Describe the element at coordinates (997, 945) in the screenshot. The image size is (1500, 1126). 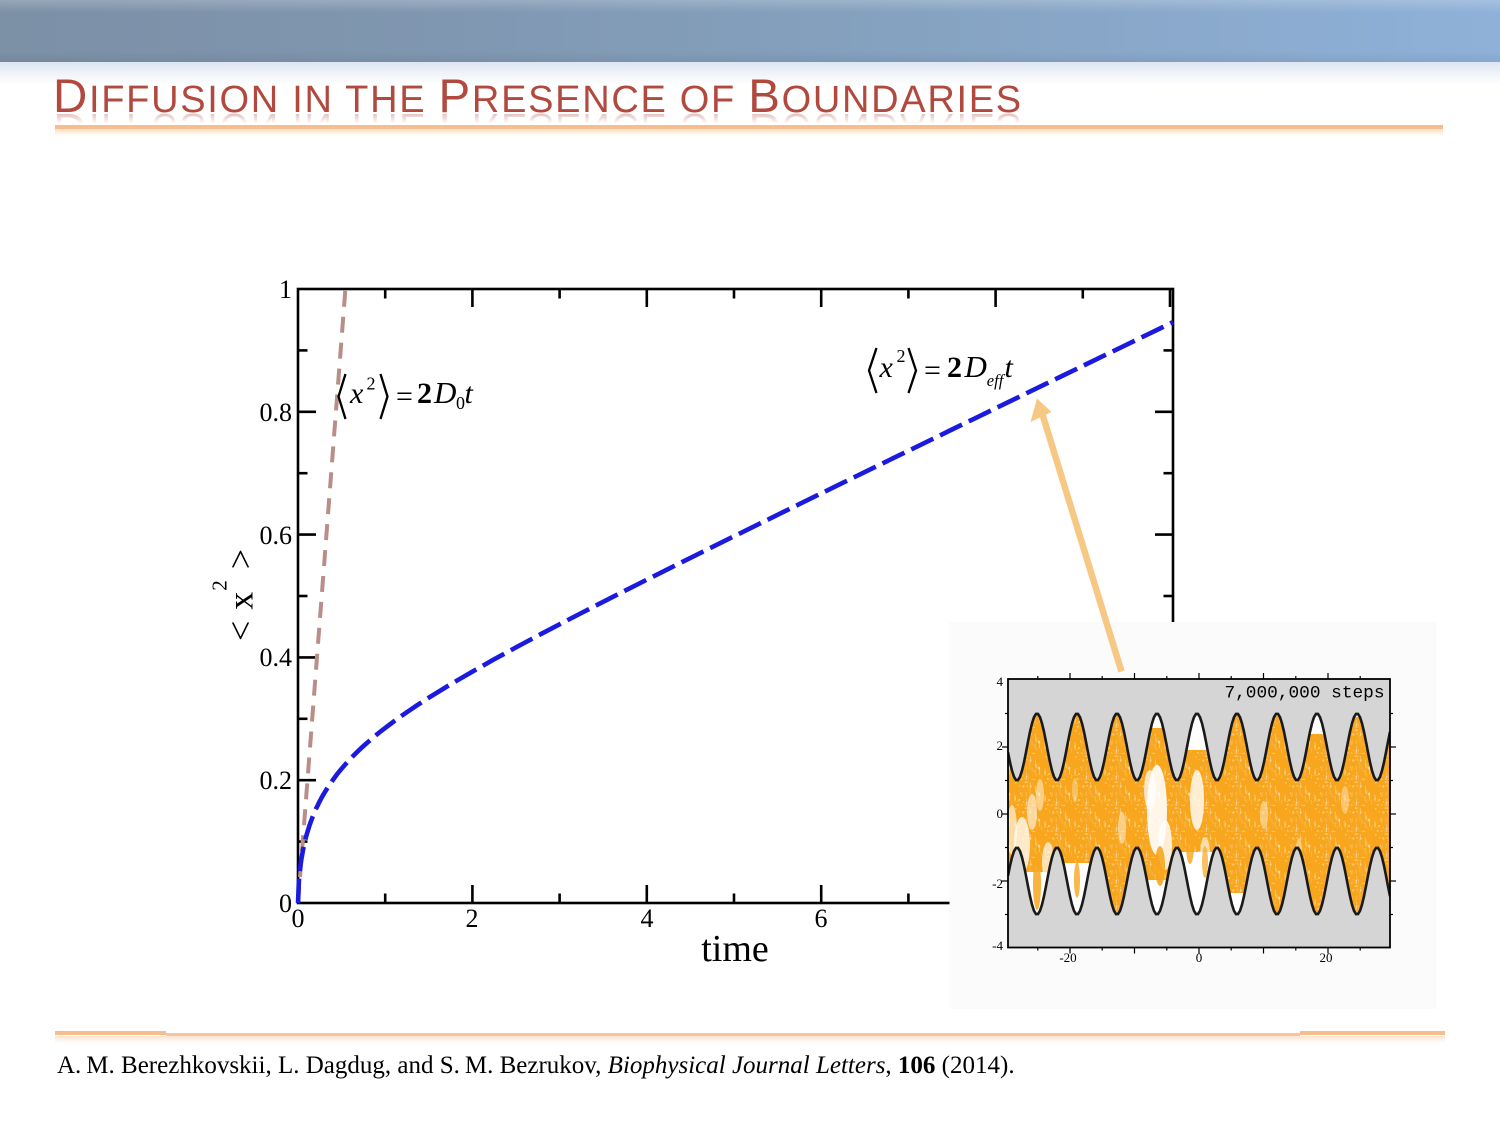
I see `svg-text: -4` at that location.